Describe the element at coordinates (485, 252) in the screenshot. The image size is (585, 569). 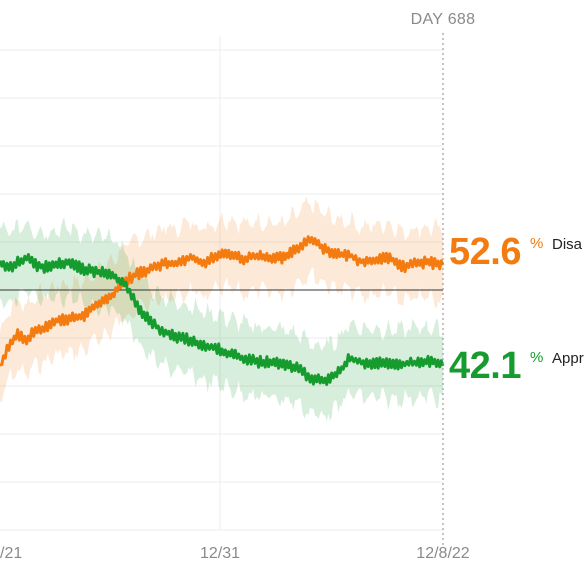
I see `disapprove-value-label: 52.6` at that location.